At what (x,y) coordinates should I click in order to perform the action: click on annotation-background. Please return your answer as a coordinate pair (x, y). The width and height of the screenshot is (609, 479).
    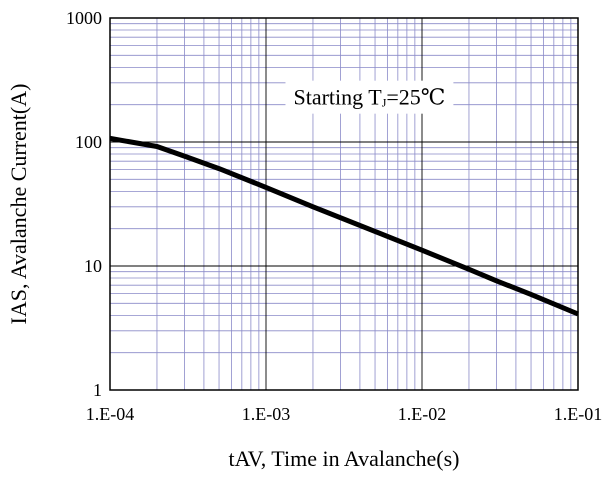
    Looking at the image, I should click on (369, 97).